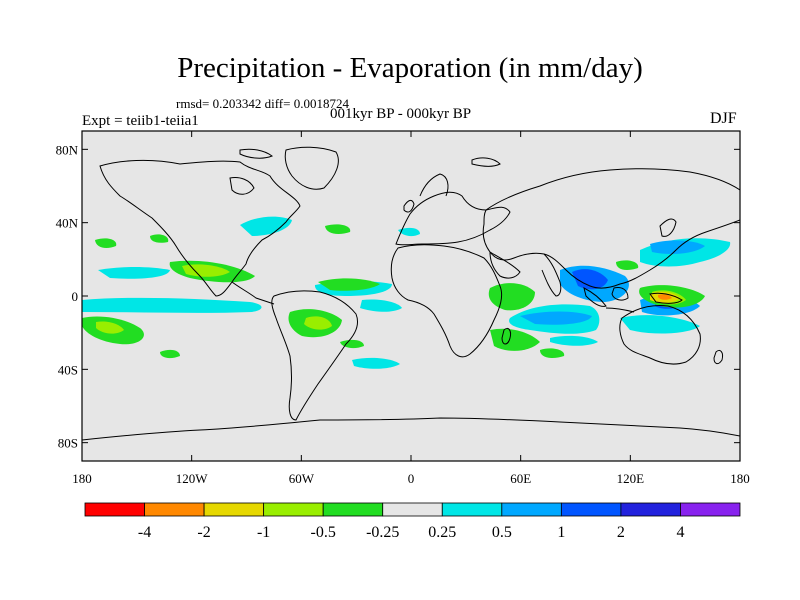 This screenshot has width=800, height=600. What do you see at coordinates (631, 478) in the screenshot?
I see `lon-tick-label: 120E` at bounding box center [631, 478].